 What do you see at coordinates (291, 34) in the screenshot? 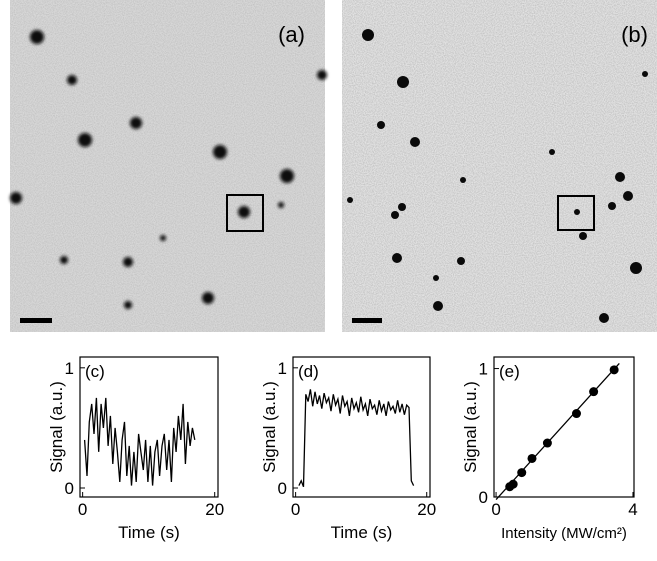
I see `panel-label: (a)` at bounding box center [291, 34].